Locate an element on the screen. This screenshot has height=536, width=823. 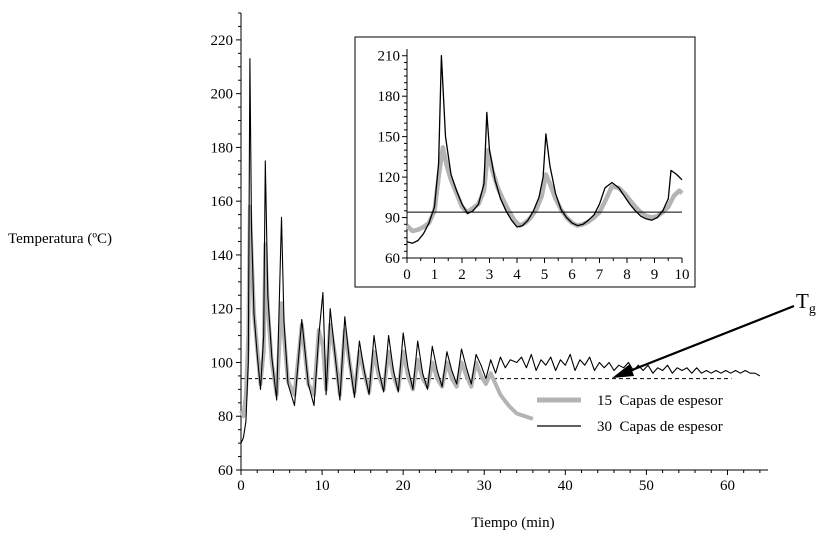
y-tick-label: 100 is located at coordinates (222, 363).